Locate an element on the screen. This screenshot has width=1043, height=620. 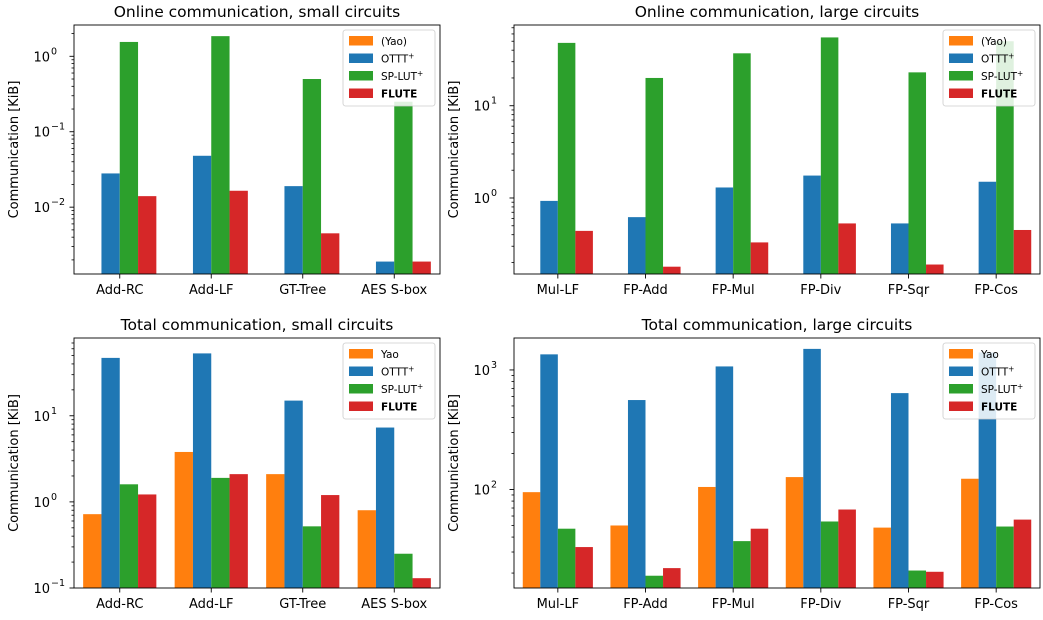
chart-title: Online communication, large circuits is located at coordinates (777, 12).